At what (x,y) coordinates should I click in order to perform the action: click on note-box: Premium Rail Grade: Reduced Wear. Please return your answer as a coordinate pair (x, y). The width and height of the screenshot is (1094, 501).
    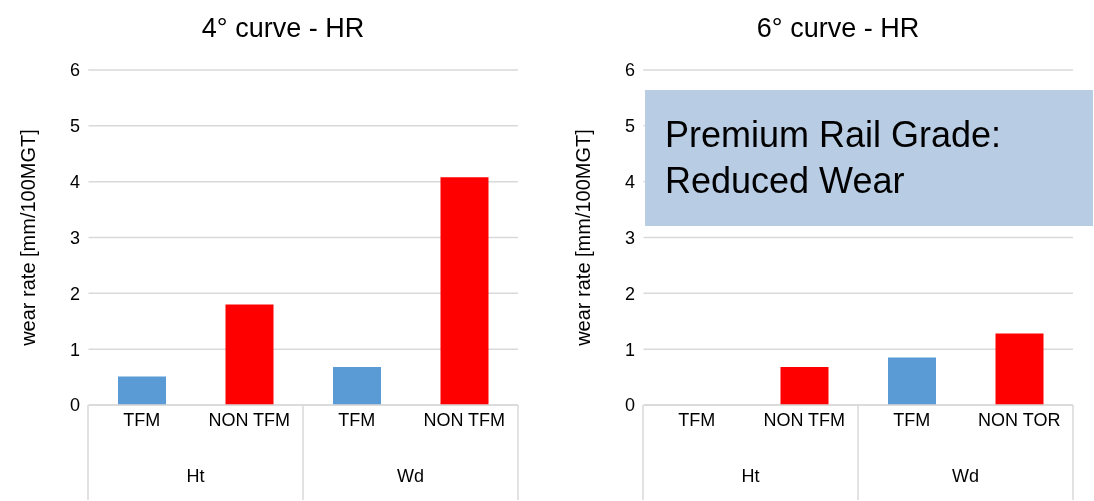
    Looking at the image, I should click on (869, 158).